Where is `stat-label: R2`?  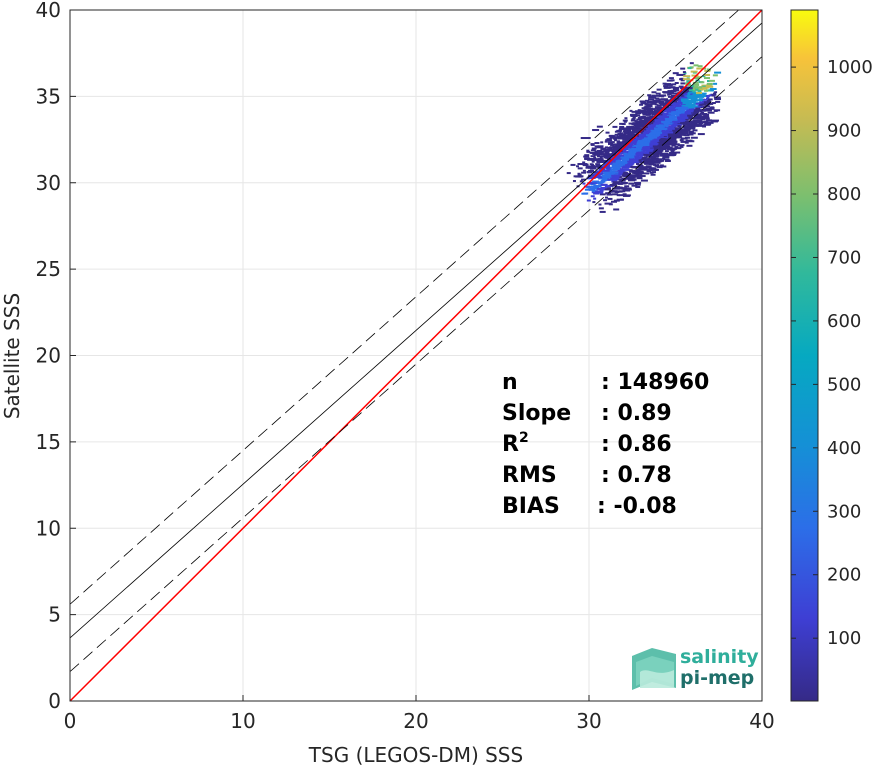 stat-label: R2 is located at coordinates (515, 443).